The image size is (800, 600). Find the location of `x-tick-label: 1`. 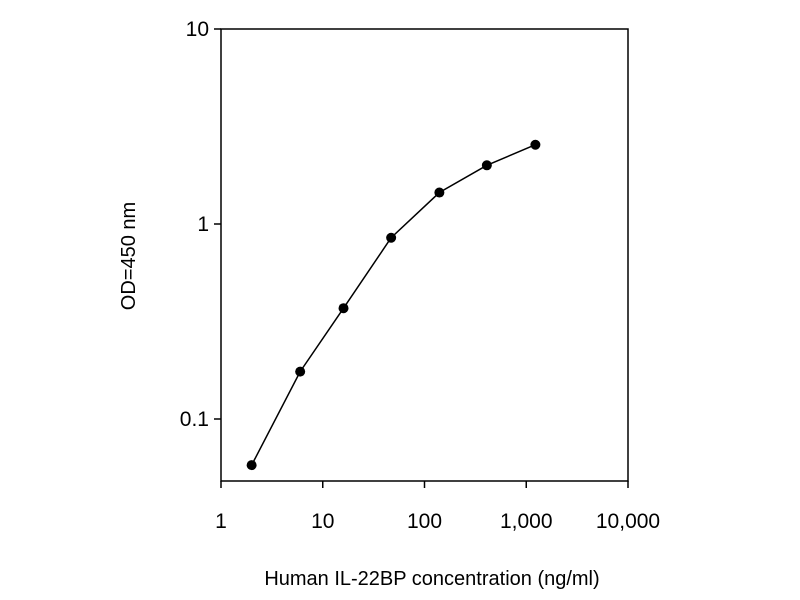

x-tick-label: 1 is located at coordinates (221, 521).